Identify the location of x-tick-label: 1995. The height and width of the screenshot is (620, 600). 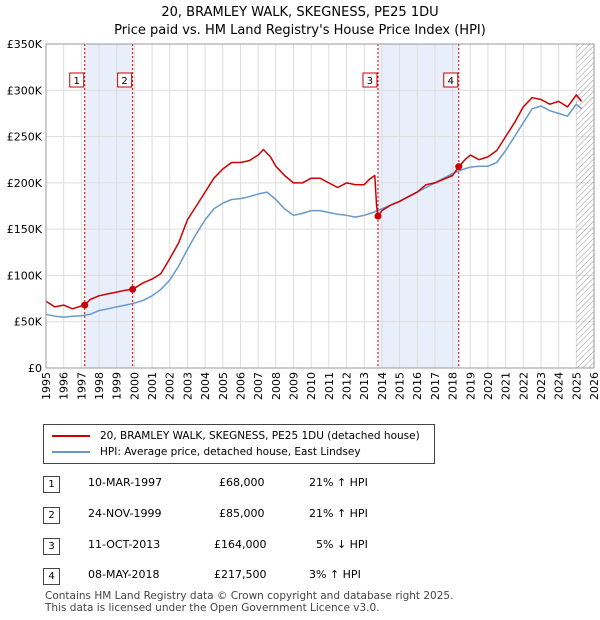
(46, 386).